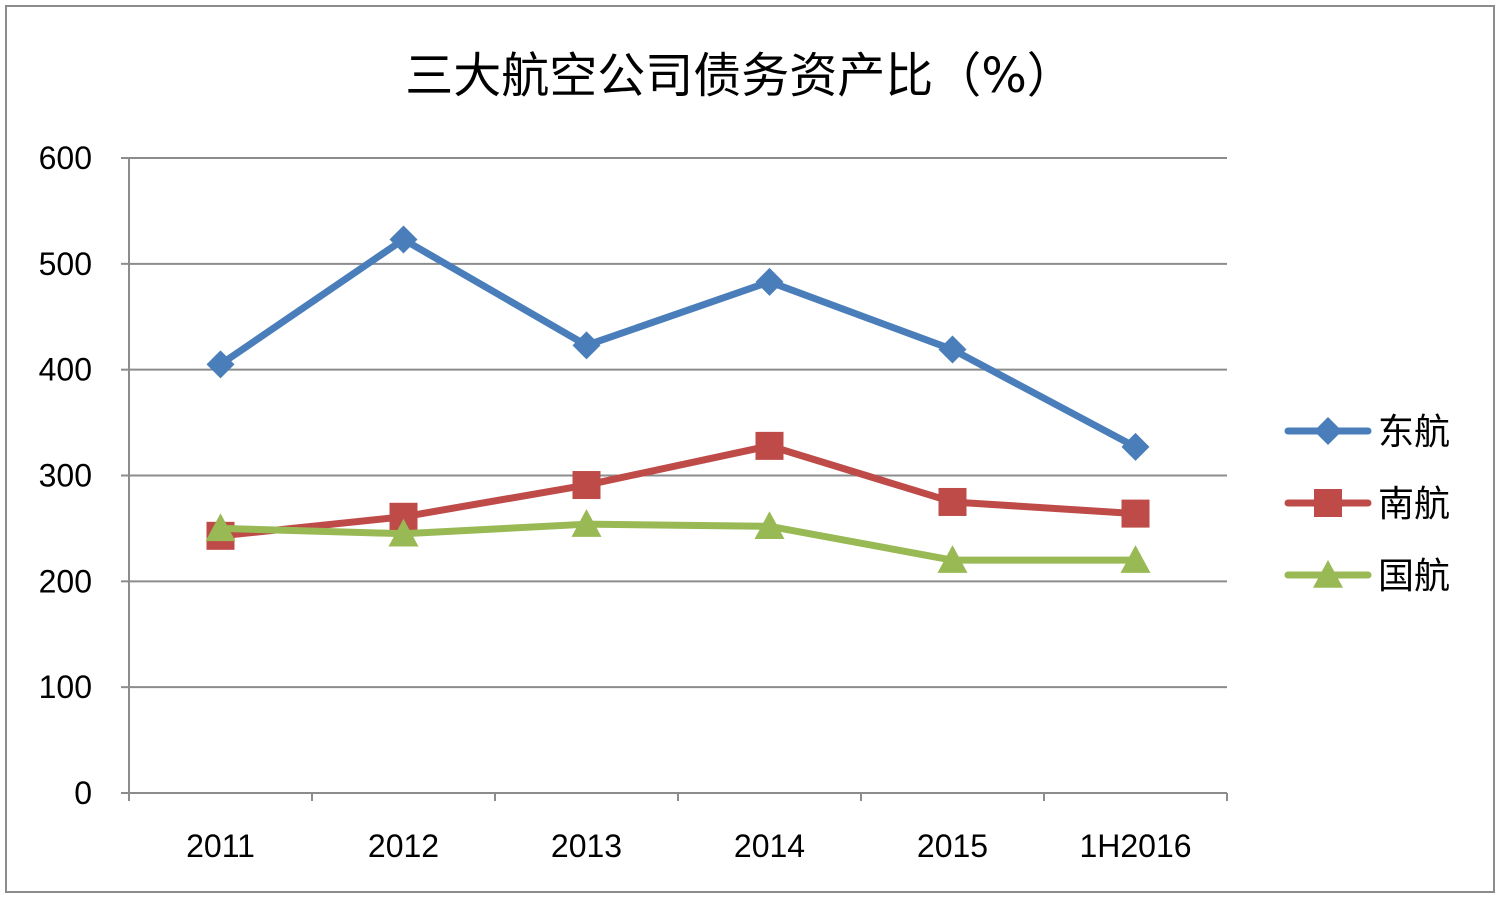  Describe the element at coordinates (403, 846) in the screenshot. I see `x-tick-label: 2012` at that location.